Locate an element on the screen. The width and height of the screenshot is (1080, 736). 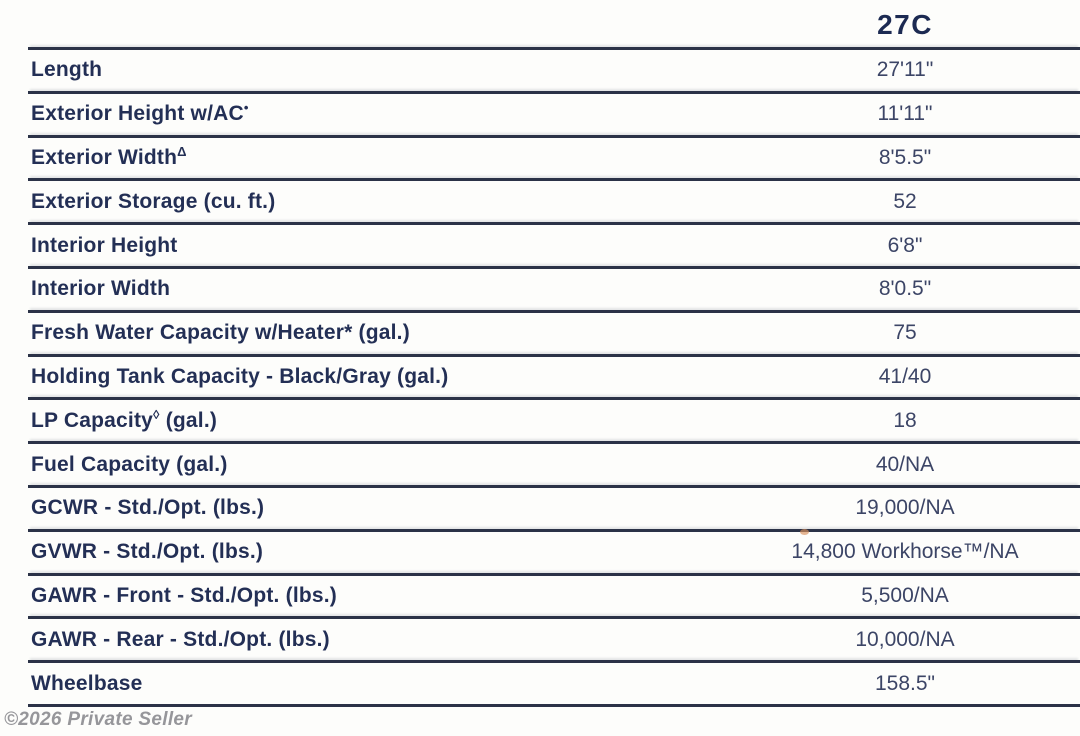
table-row: Fresh Water Capacity w/Heater* (gal.) 75 is located at coordinates (554, 331).